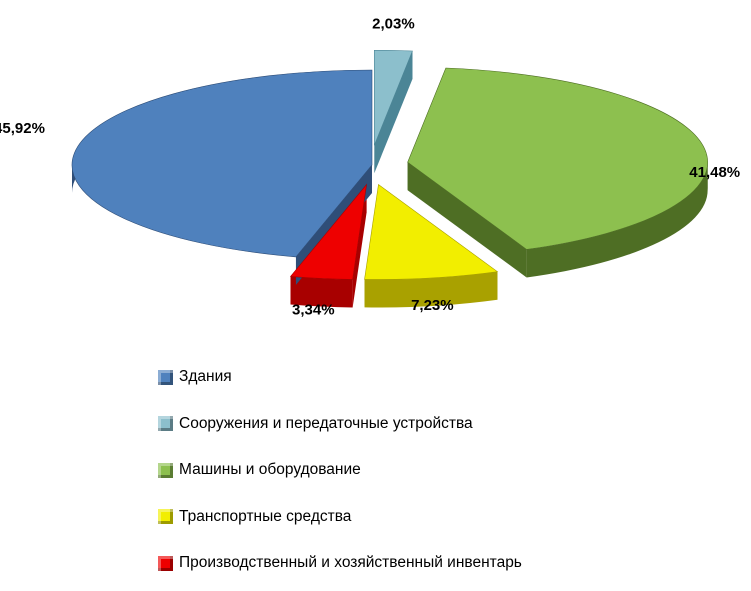 This screenshot has width=751, height=591. I want to click on pie-slice-machinery, so click(557, 158).